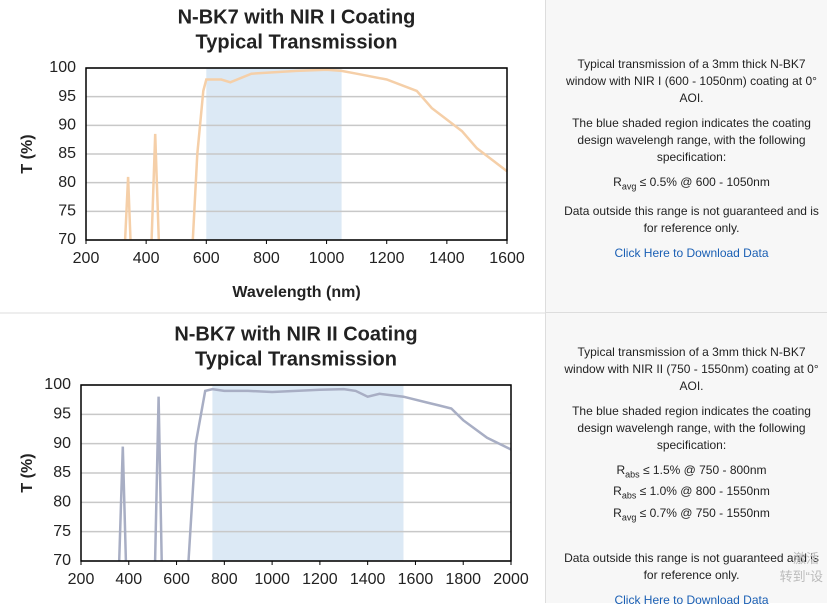  What do you see at coordinates (704, 491) in the screenshot?
I see `spec-text: ≤ 1.0% @ 800 - 1550nm` at bounding box center [704, 491].